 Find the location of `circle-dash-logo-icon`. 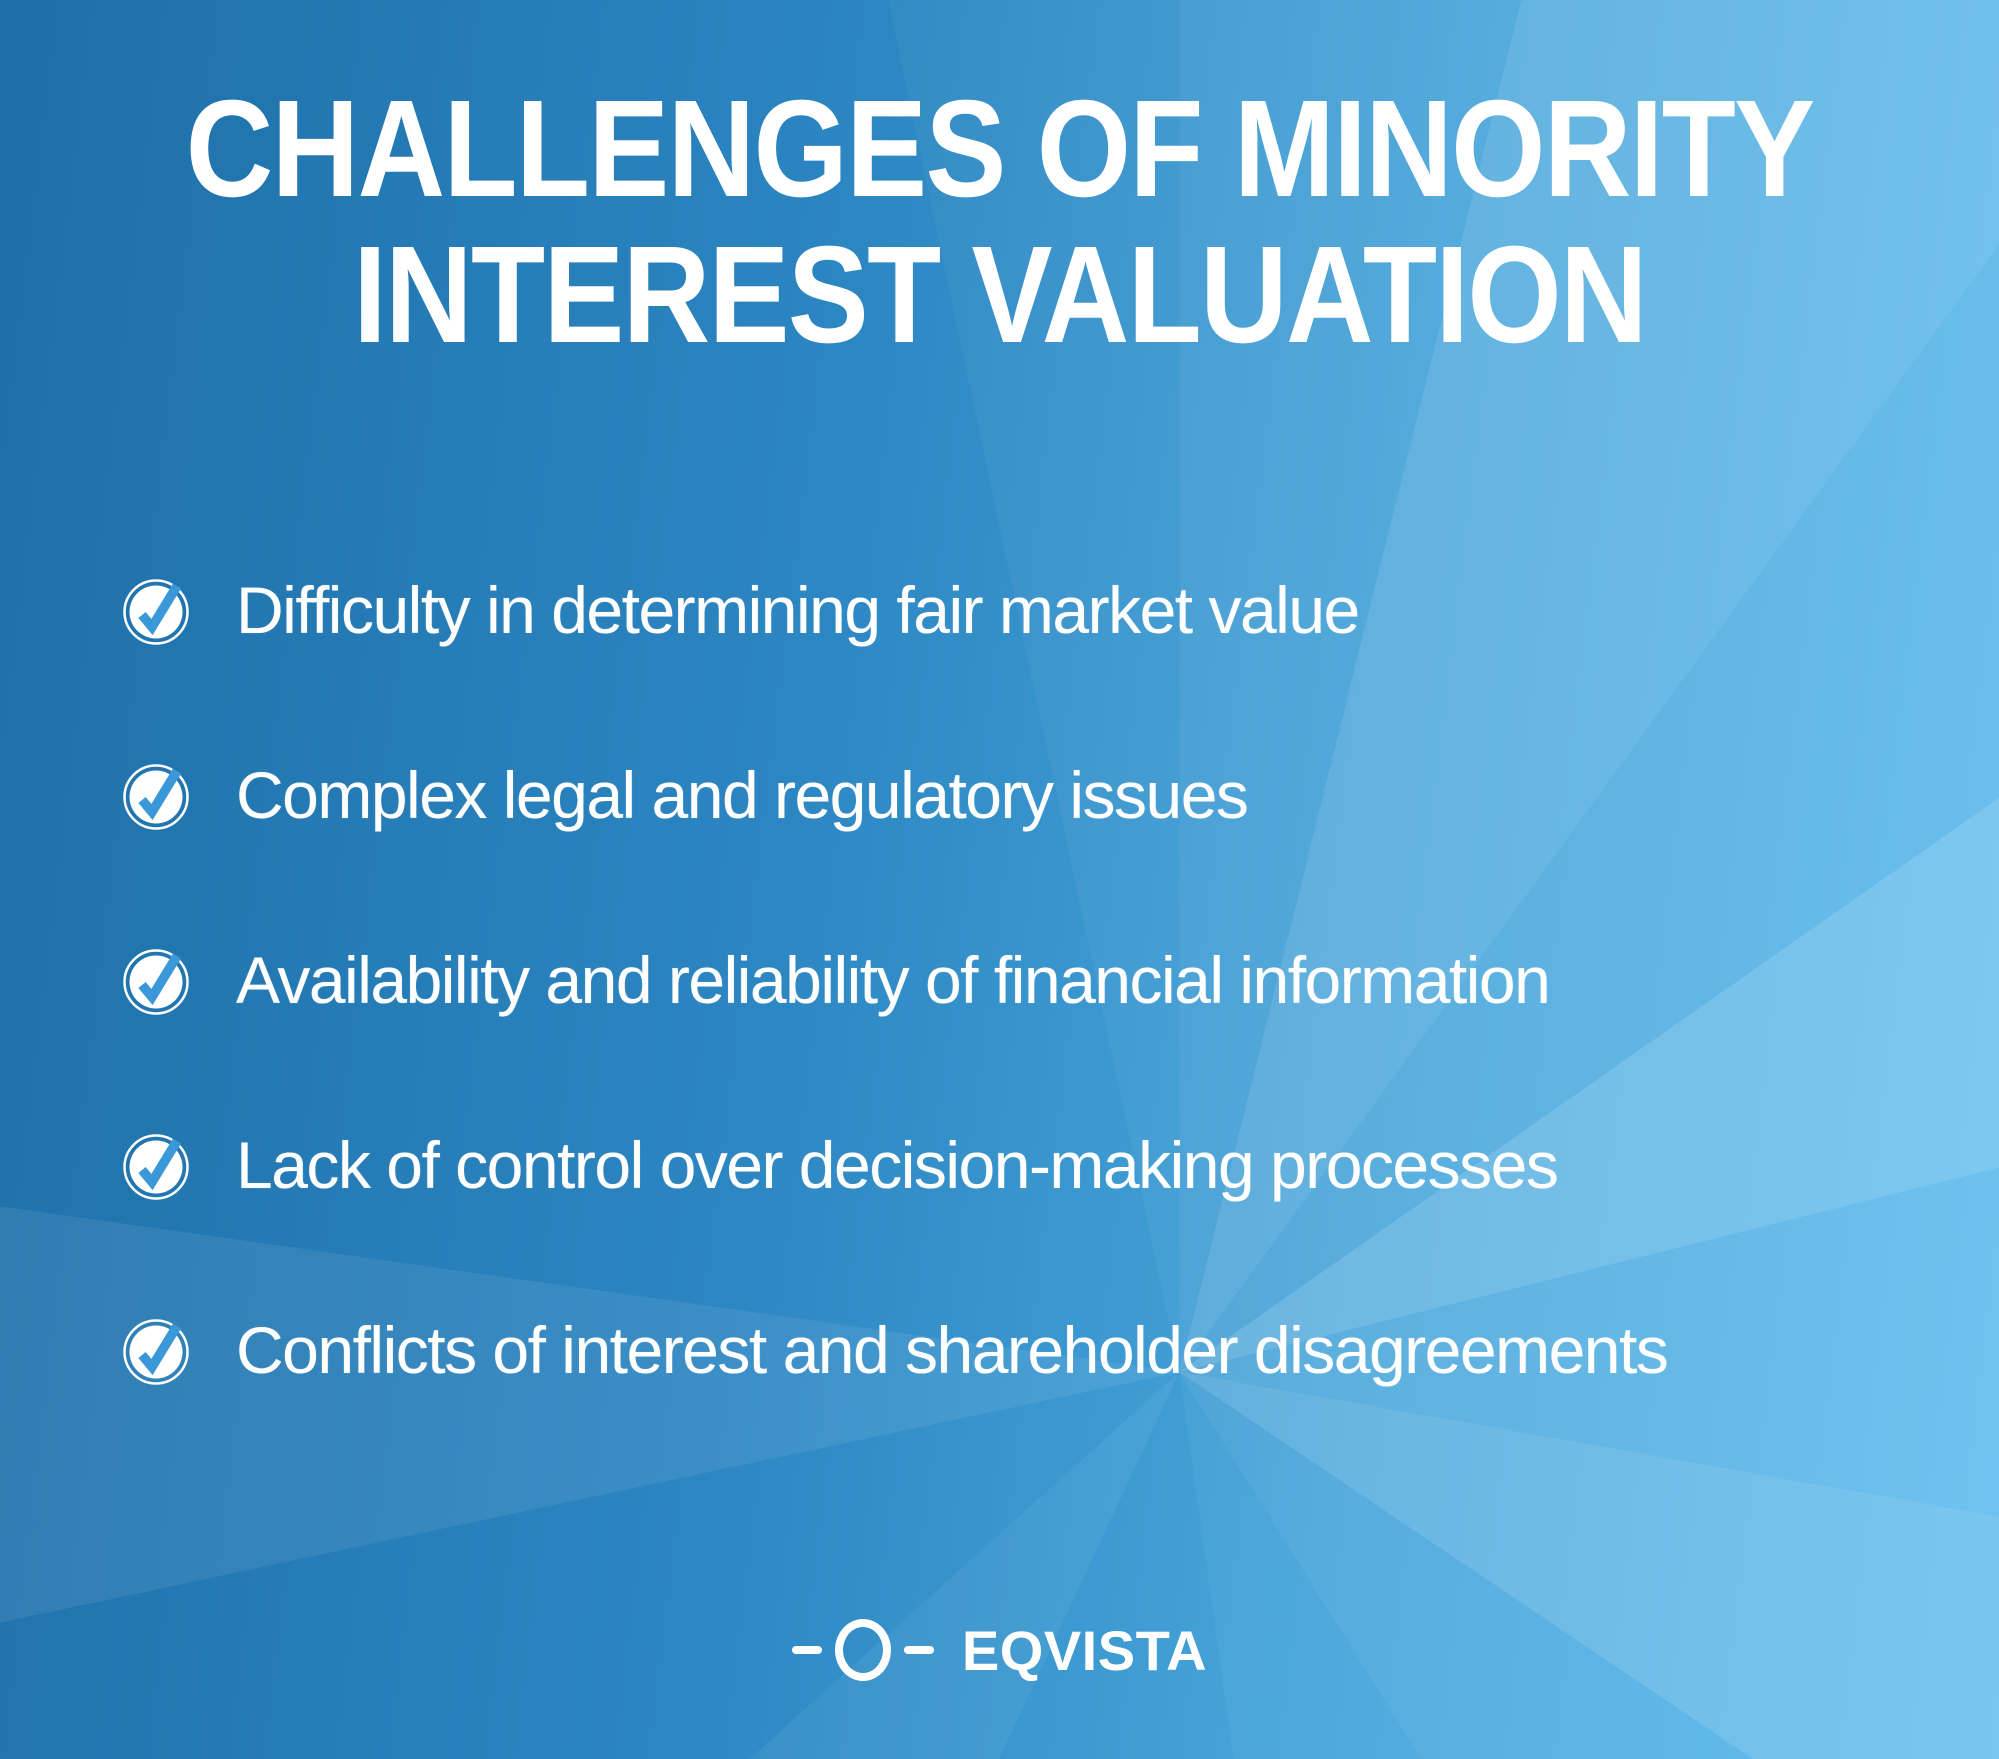

circle-dash-logo-icon is located at coordinates (862, 1650).